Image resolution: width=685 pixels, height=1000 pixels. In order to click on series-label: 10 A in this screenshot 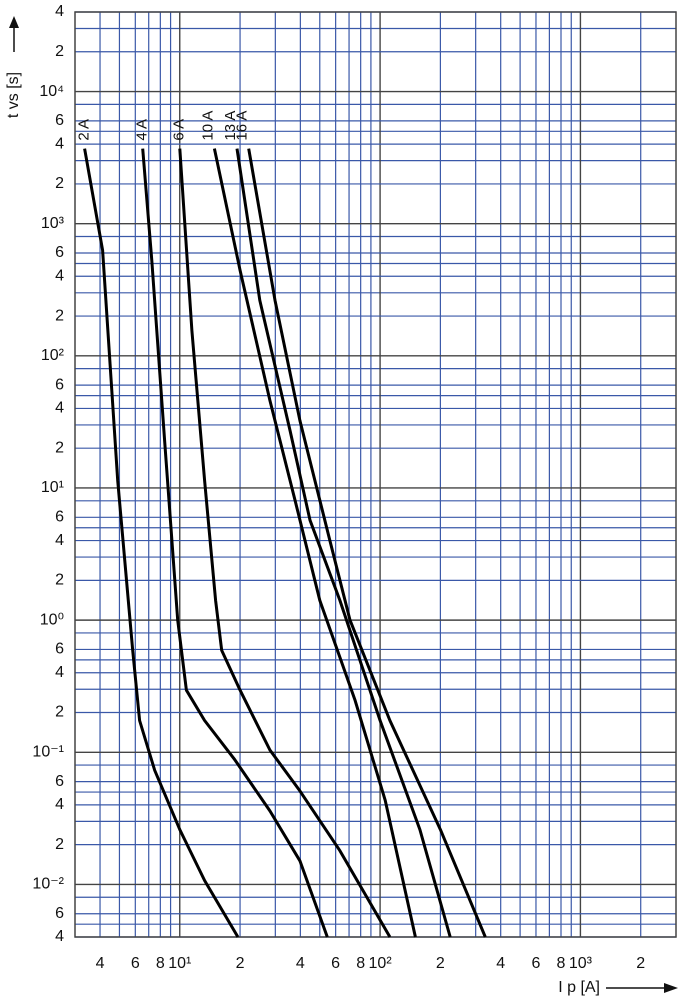, I will do `click(207, 126)`.